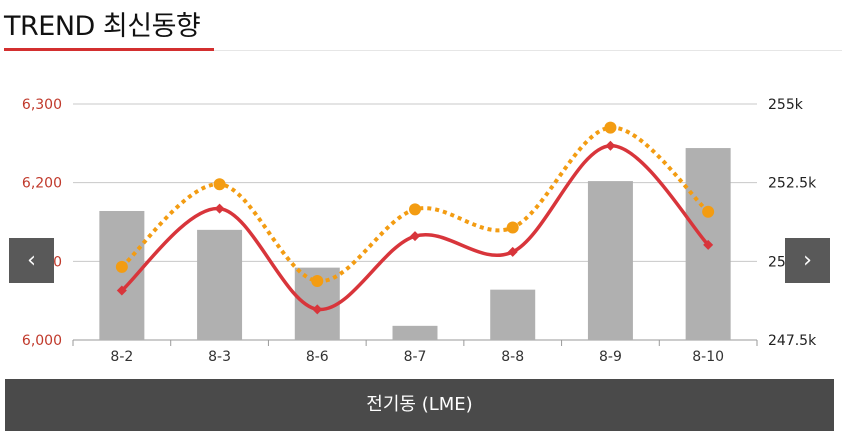  Describe the element at coordinates (31, 260) in the screenshot. I see `prev-button: ‹` at that location.